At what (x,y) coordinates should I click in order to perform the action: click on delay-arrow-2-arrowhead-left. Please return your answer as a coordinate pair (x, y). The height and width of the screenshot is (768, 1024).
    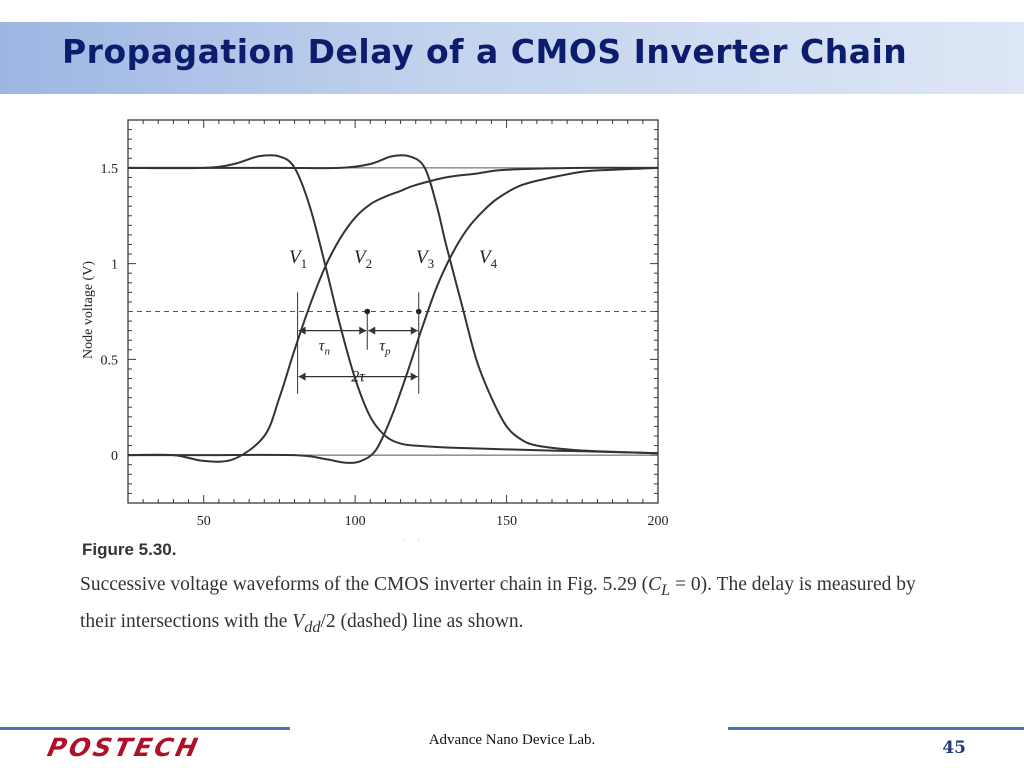
    Looking at the image, I should click on (302, 376).